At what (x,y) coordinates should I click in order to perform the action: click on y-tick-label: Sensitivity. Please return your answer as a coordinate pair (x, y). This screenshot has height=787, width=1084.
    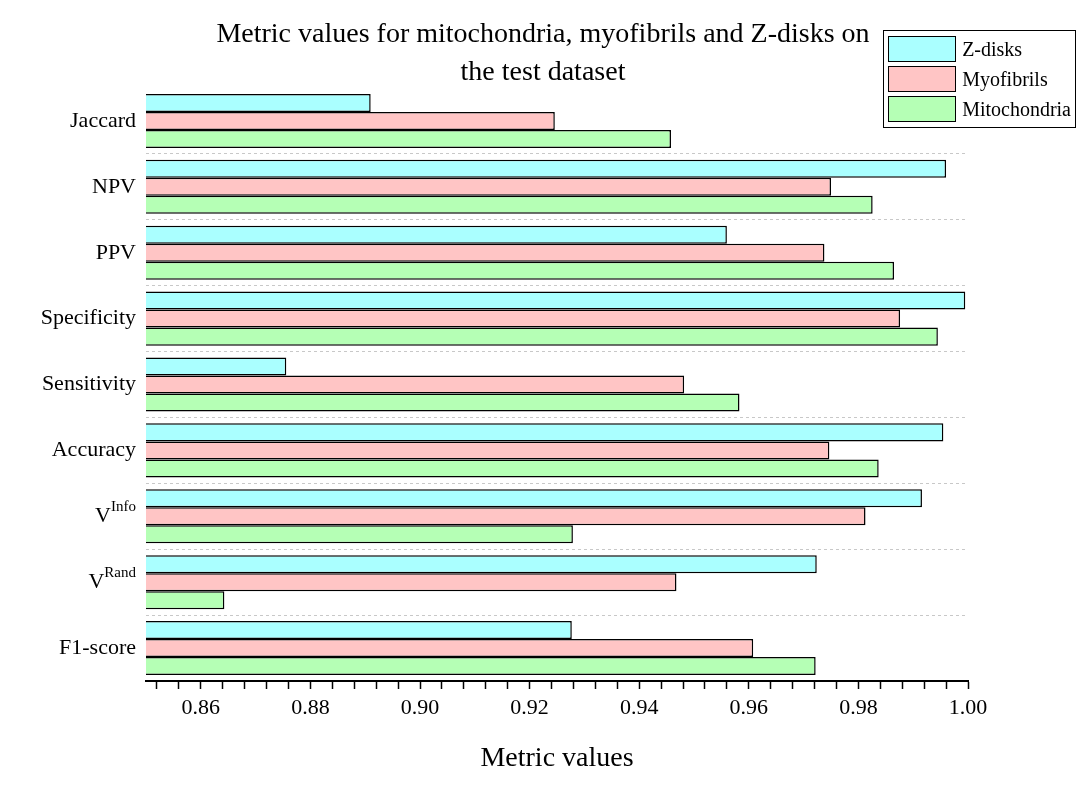
    Looking at the image, I should click on (88, 383).